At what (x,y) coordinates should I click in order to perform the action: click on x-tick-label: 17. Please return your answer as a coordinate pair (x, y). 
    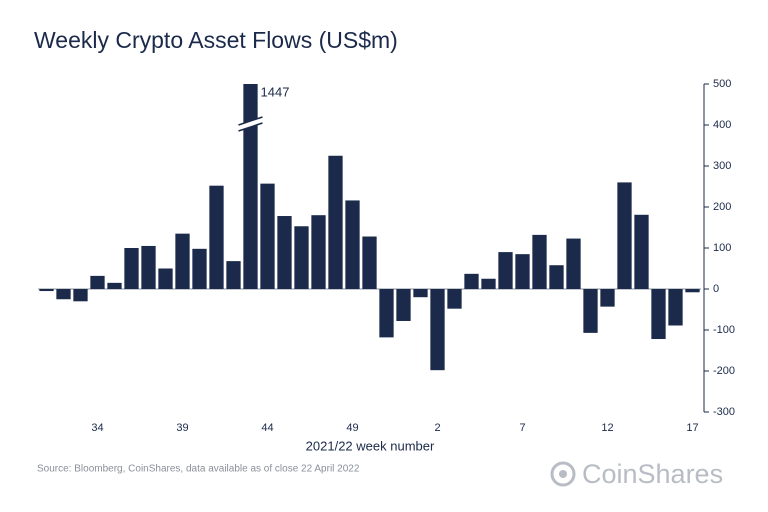
    Looking at the image, I should click on (692, 428).